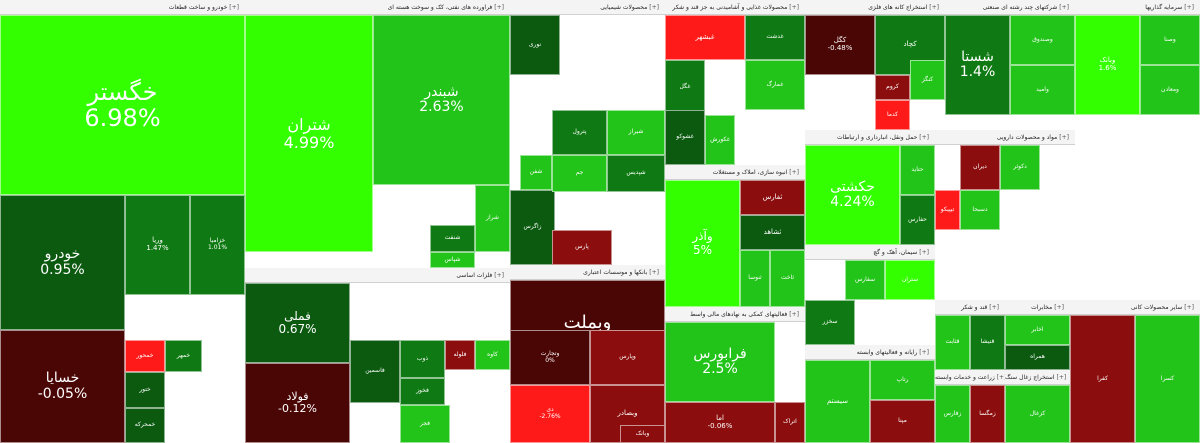  Describe the element at coordinates (217, 245) in the screenshot. I see `stock-tile: خزامیا 1.01%` at that location.